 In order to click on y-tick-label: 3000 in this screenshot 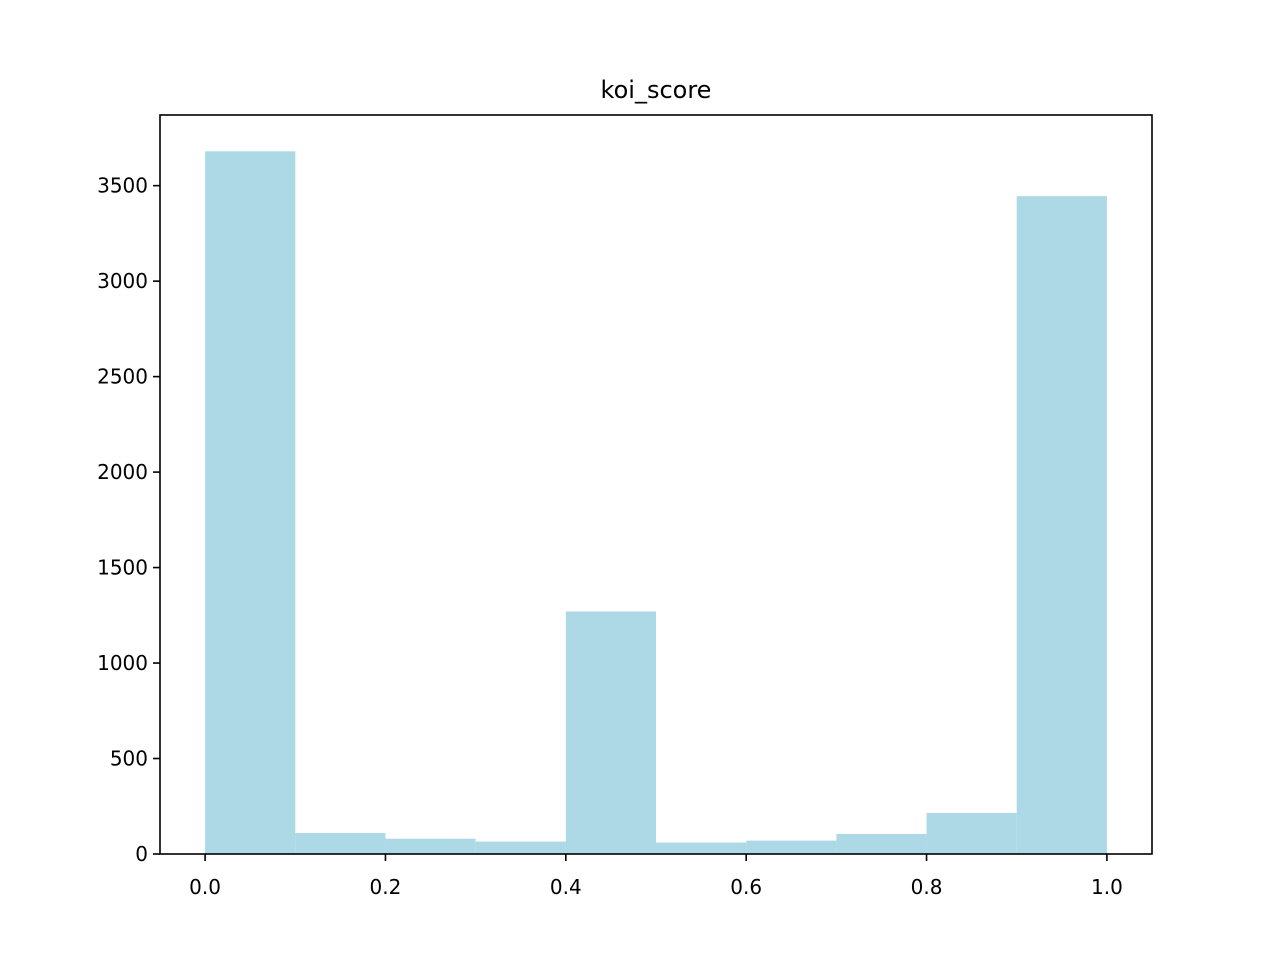, I will do `click(122, 281)`.